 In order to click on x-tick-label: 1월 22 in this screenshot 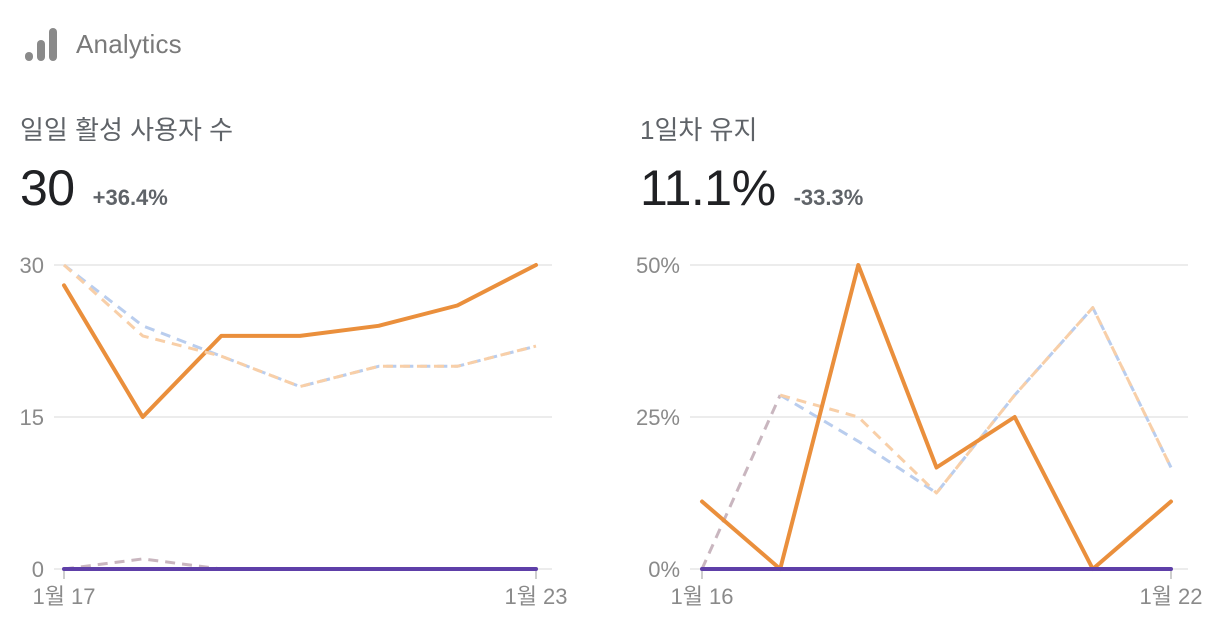, I will do `click(1170, 596)`.